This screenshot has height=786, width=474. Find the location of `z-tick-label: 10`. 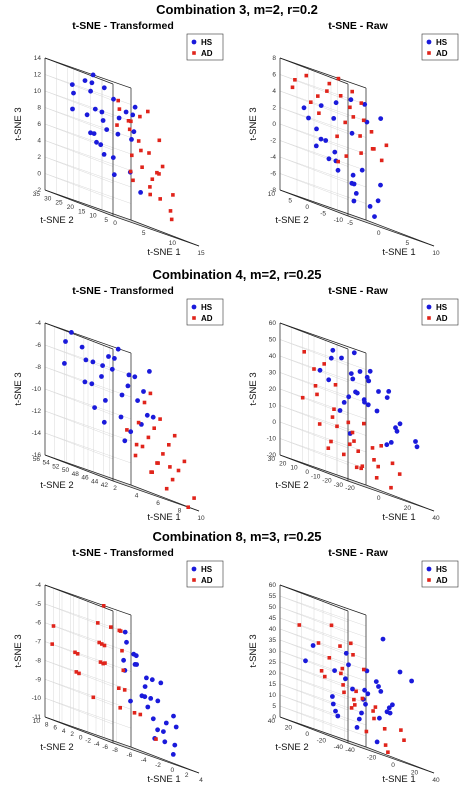

z-tick-label: 10 is located at coordinates (273, 406).